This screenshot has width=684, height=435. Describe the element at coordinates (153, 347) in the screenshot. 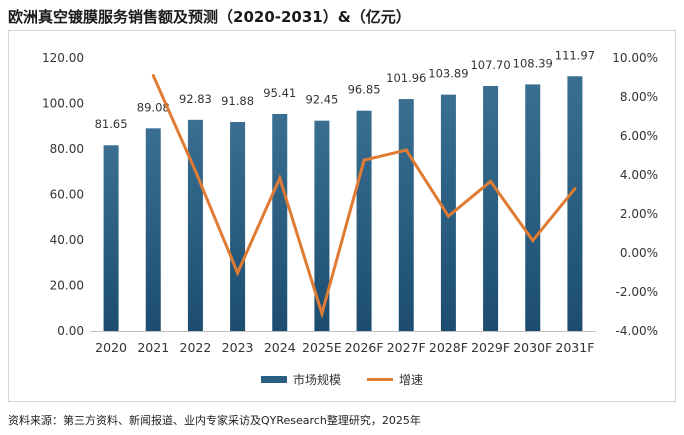

I see `x-tick-label-2021: 2021` at that location.